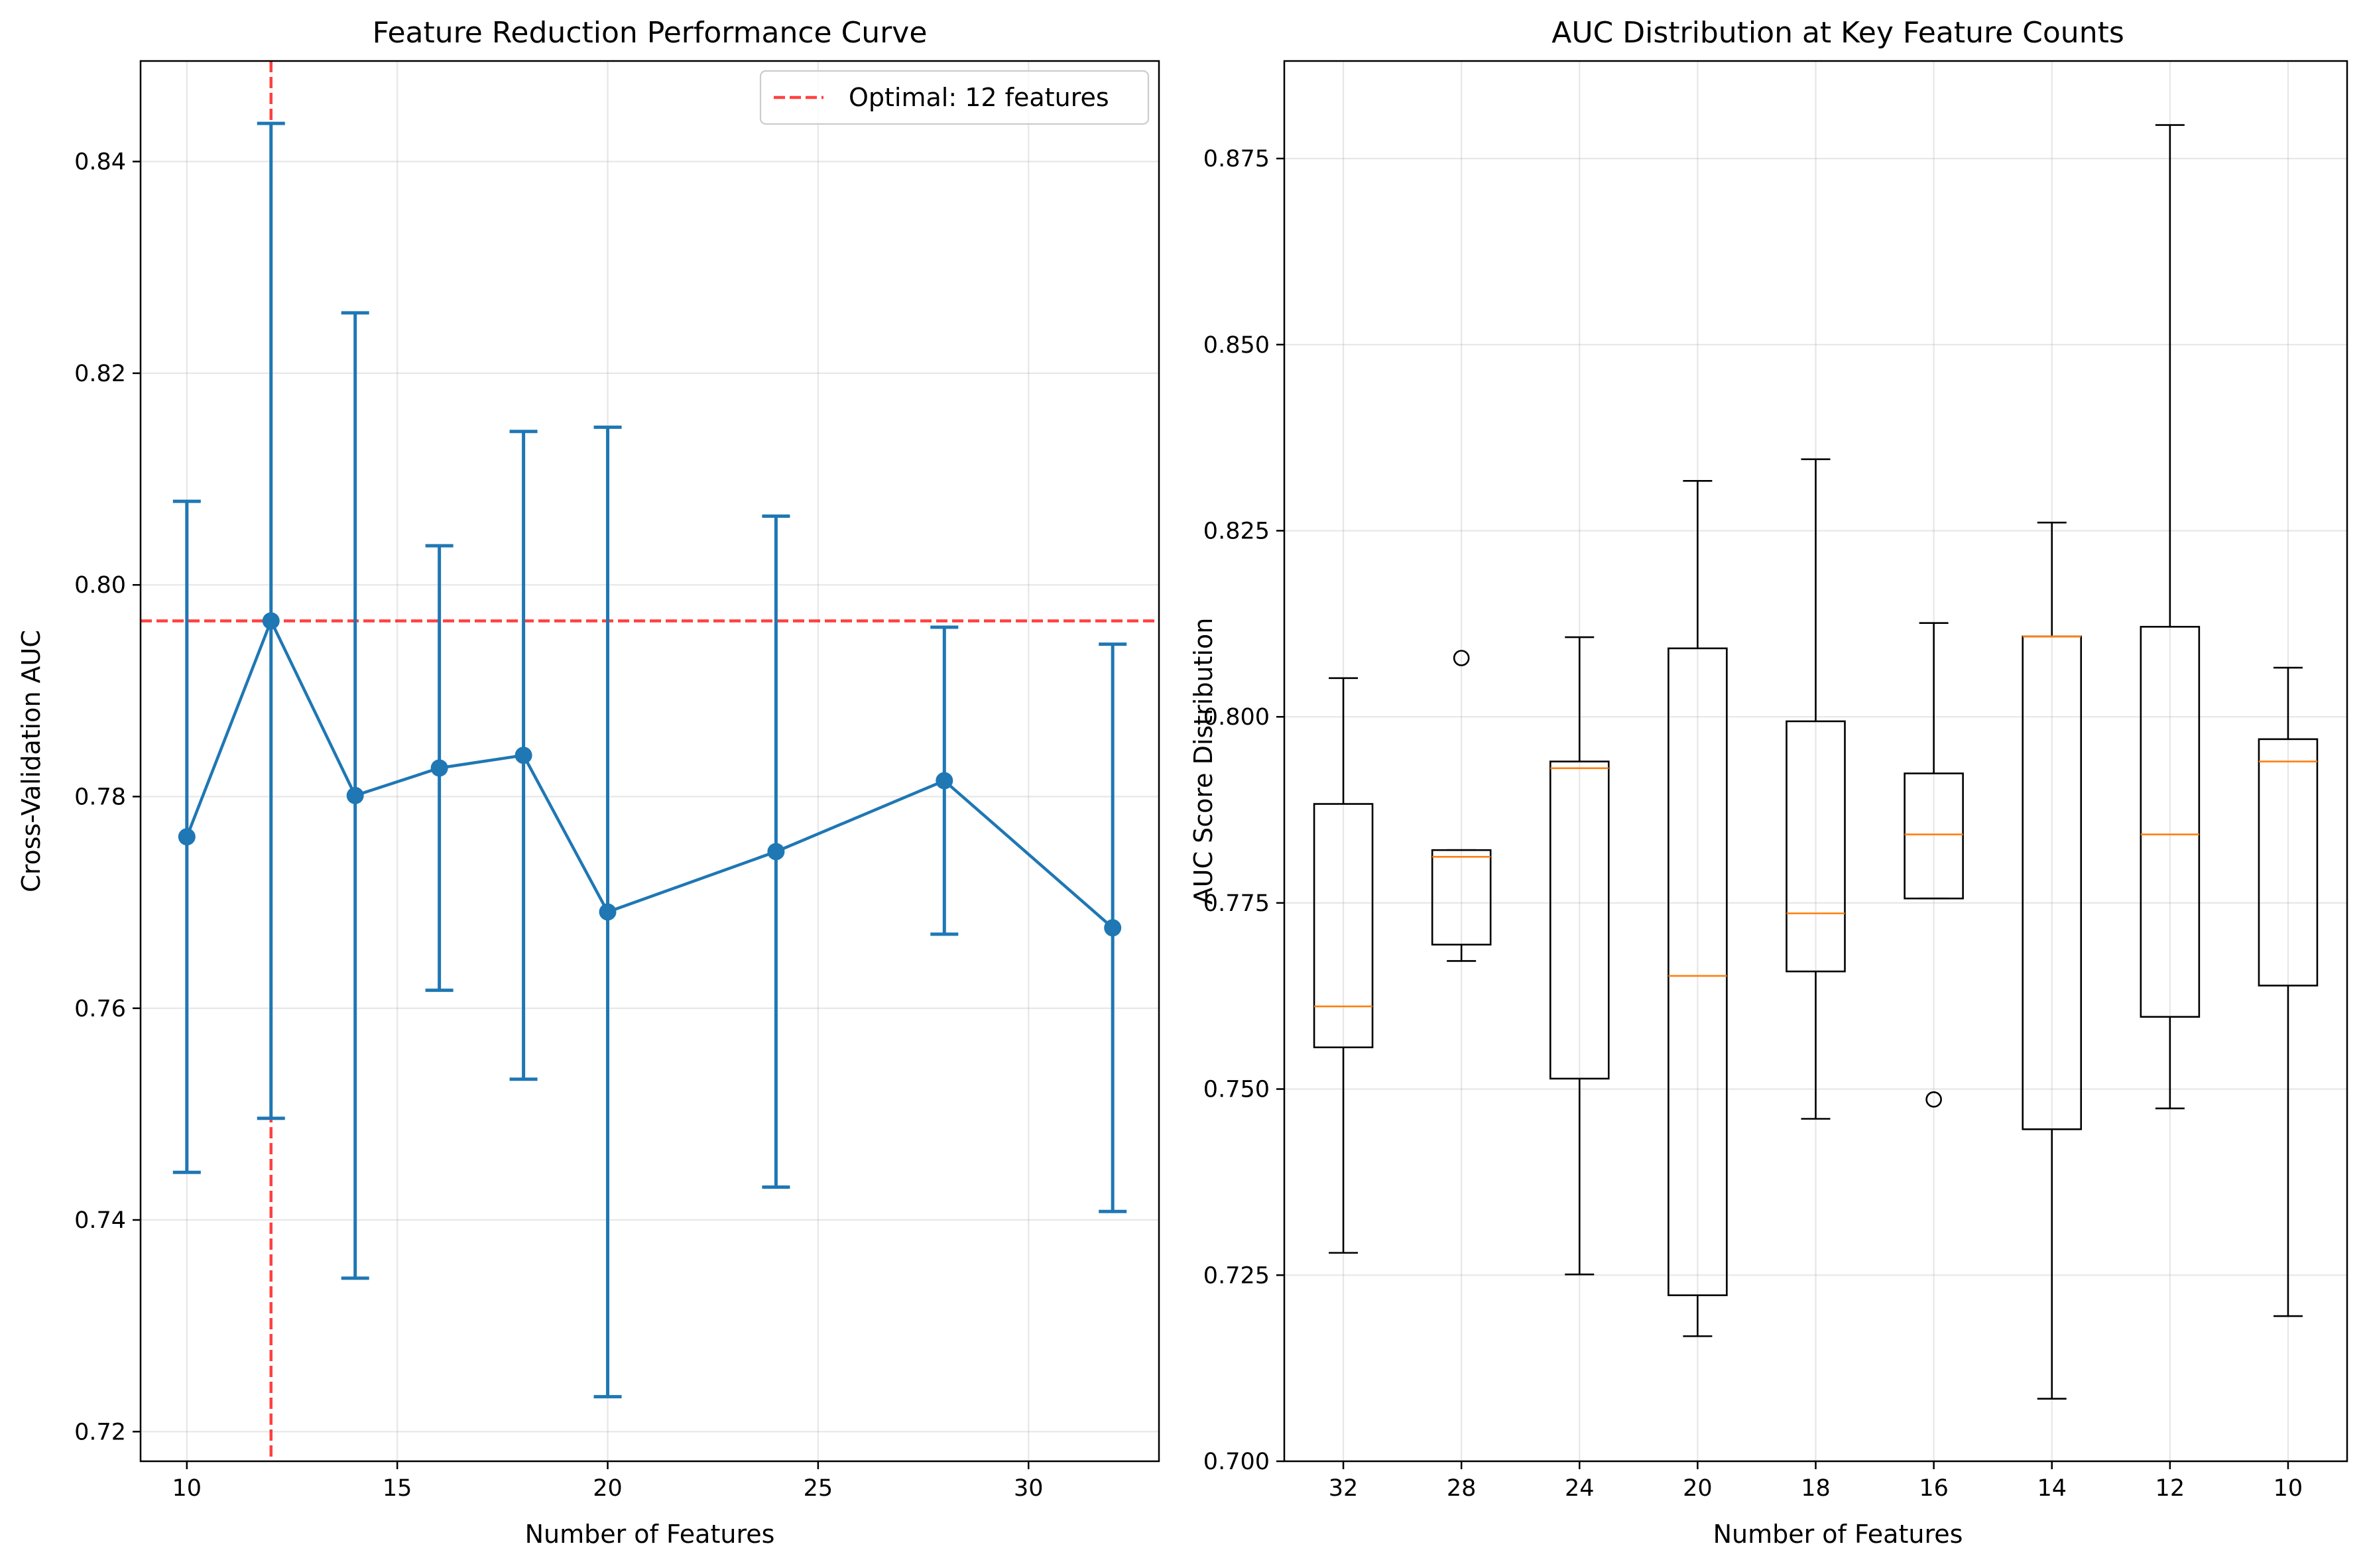 This screenshot has width=2367, height=1568. What do you see at coordinates (31, 761) in the screenshot?
I see `left-y-axis-label: Cross-Validation AUC` at bounding box center [31, 761].